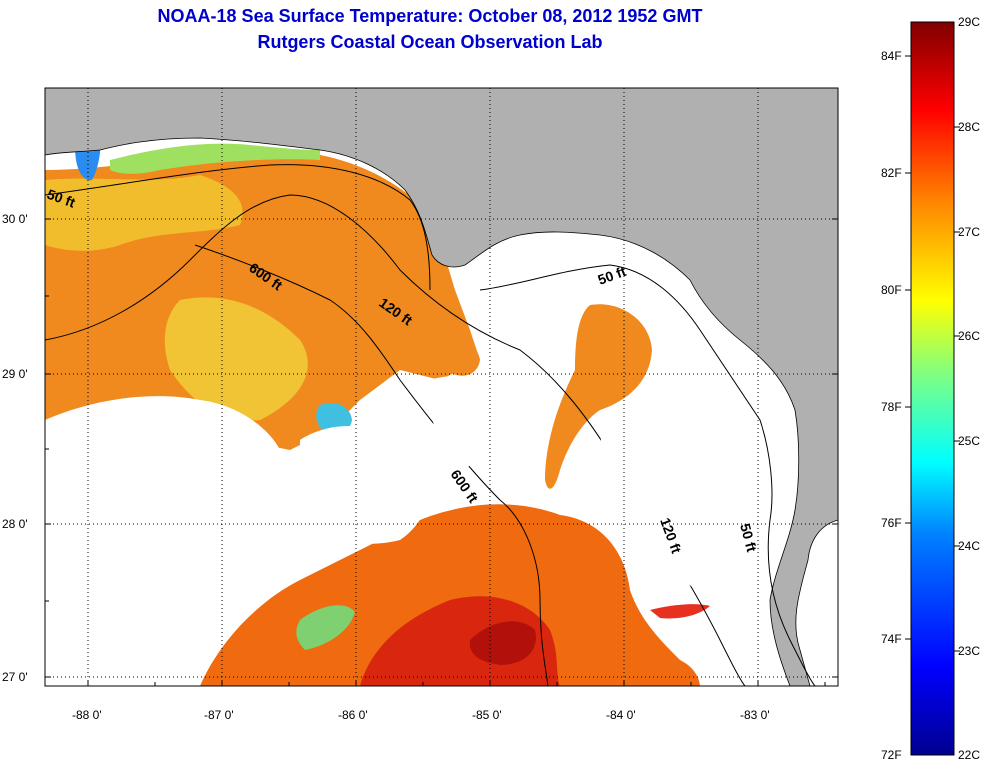 This screenshot has height=770, width=992. I want to click on sst-patch-south-green, so click(325, 627).